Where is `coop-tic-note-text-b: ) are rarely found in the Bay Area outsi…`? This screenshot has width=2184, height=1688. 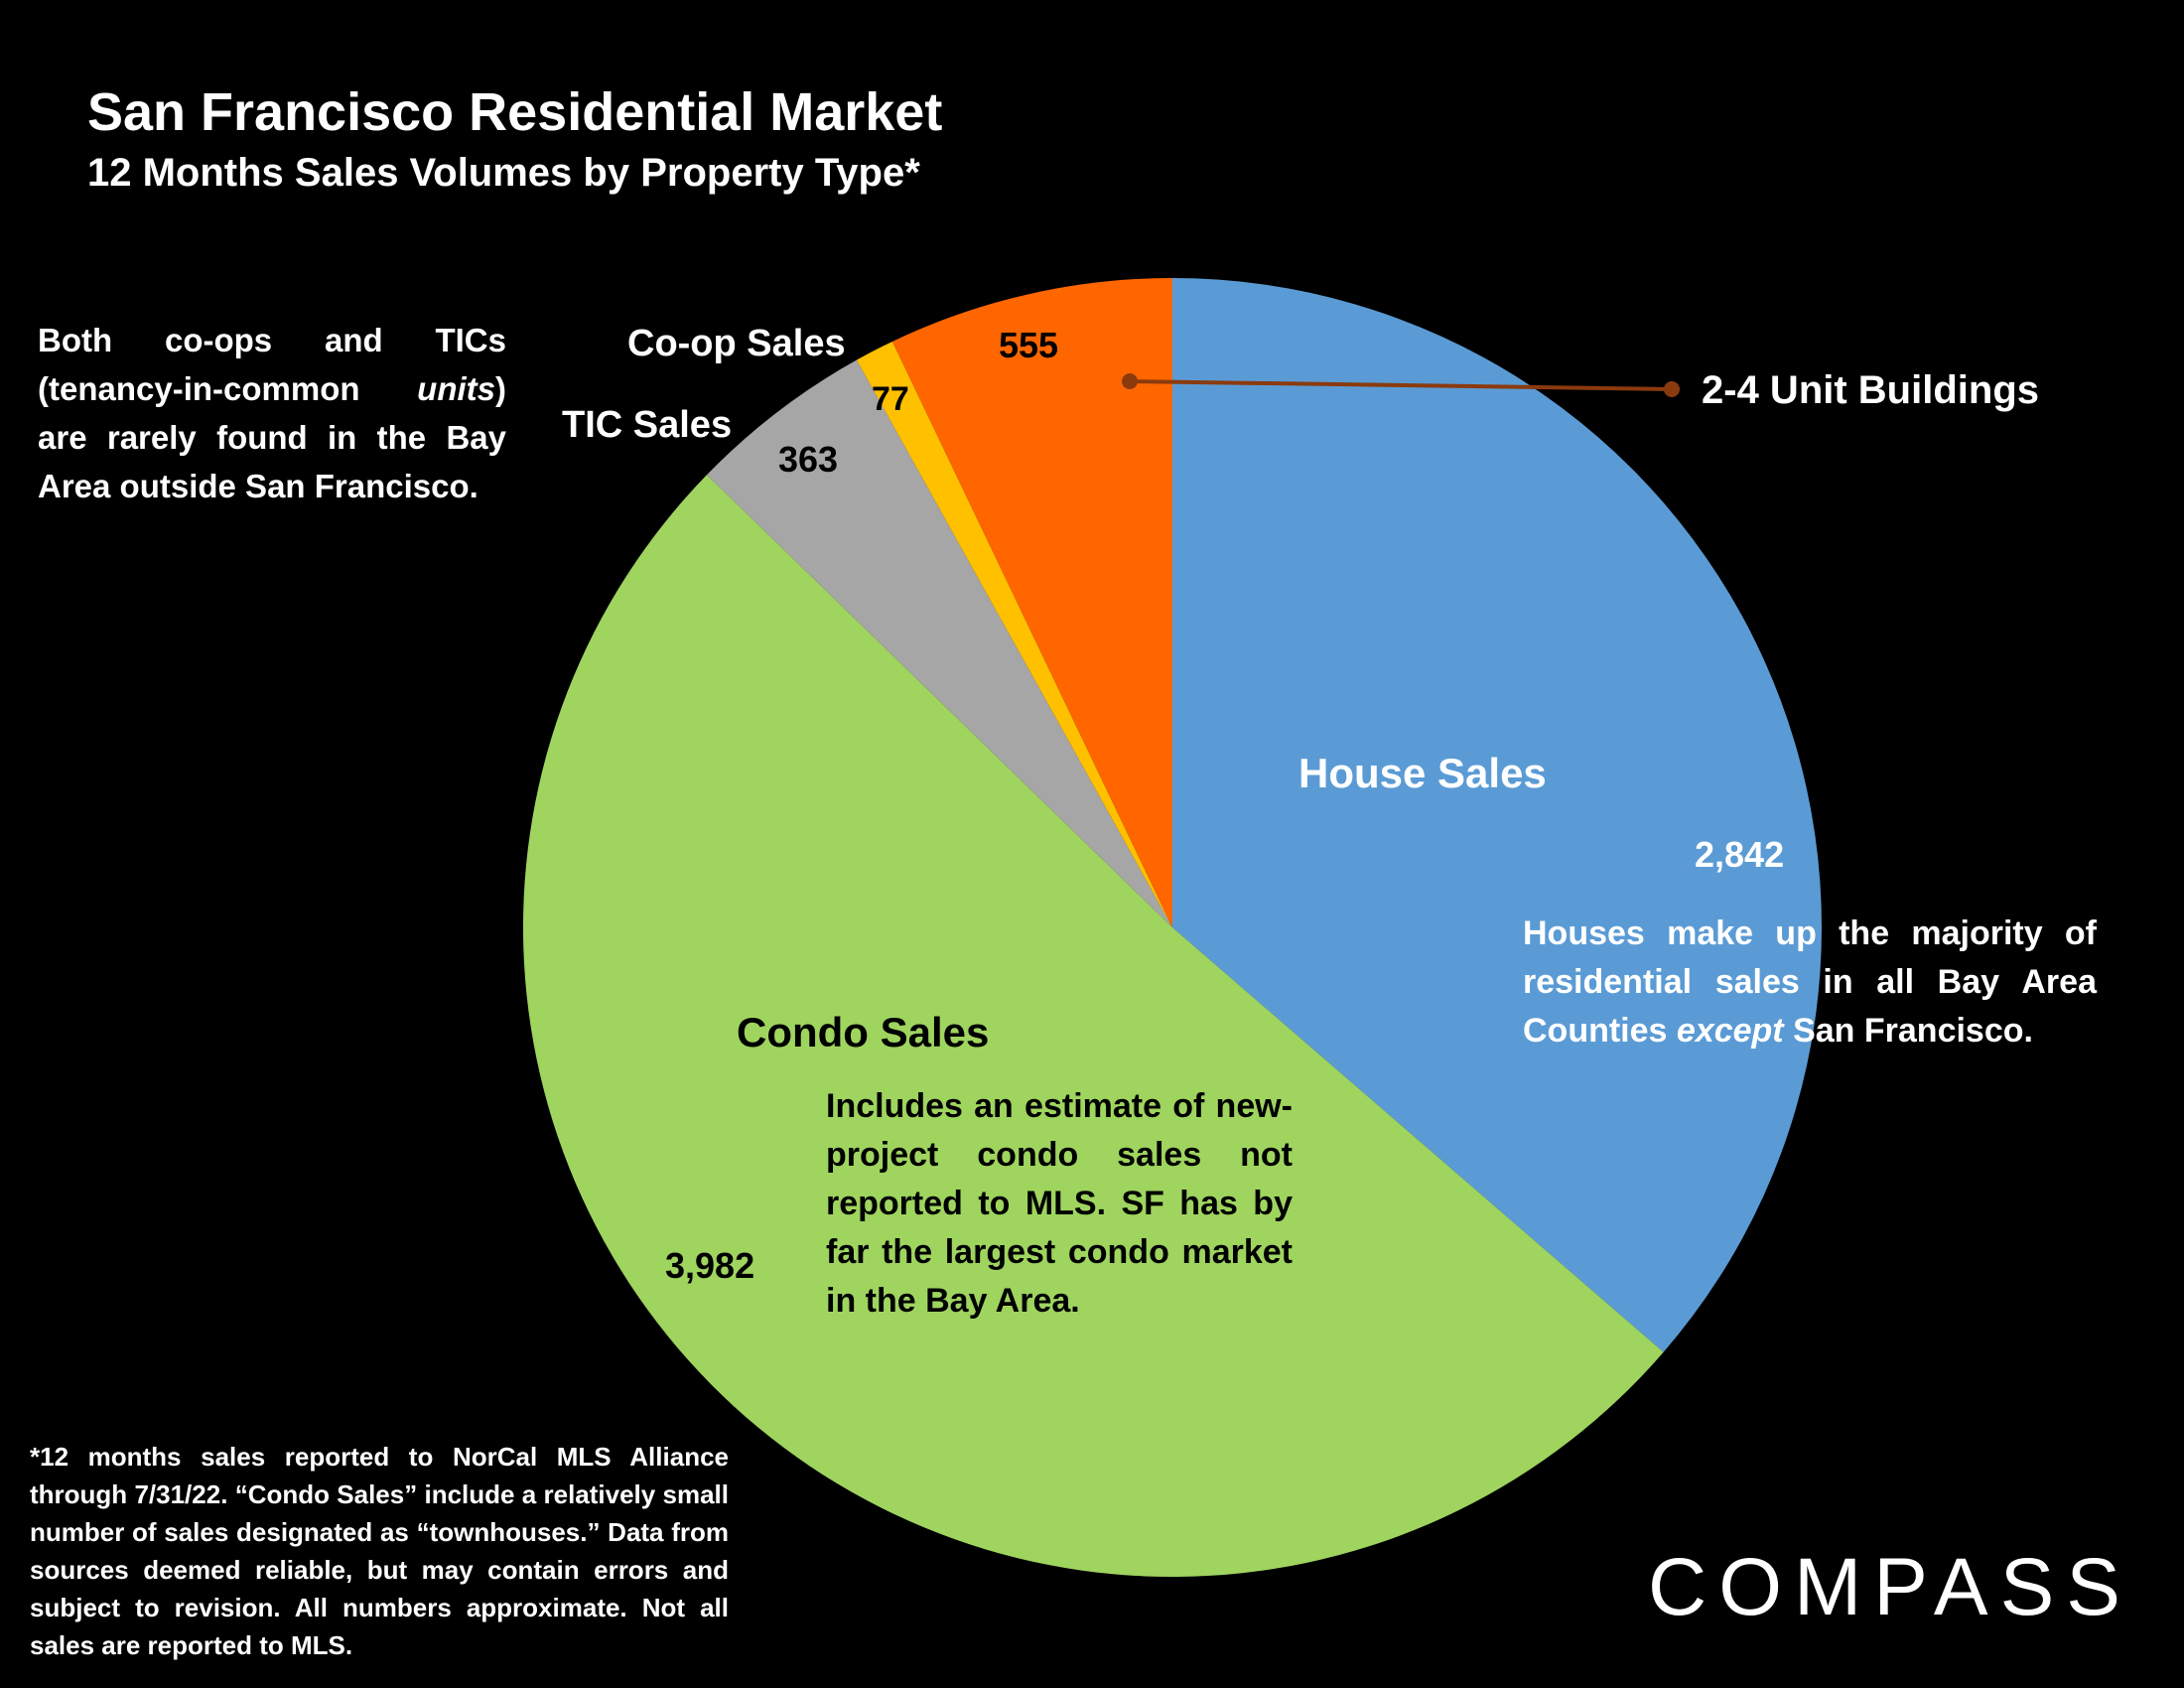 coop-tic-note-text-b: ) are rarely found in the Bay Area outsi… is located at coordinates (272, 437).